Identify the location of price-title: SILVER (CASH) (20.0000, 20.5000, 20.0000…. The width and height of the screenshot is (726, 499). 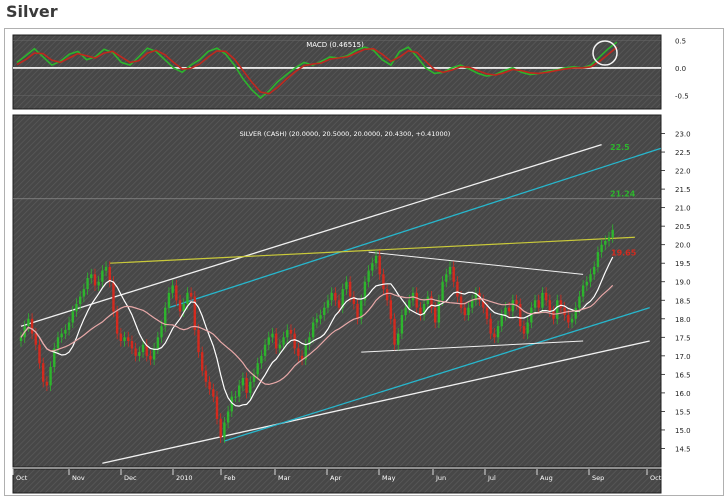
(345, 134).